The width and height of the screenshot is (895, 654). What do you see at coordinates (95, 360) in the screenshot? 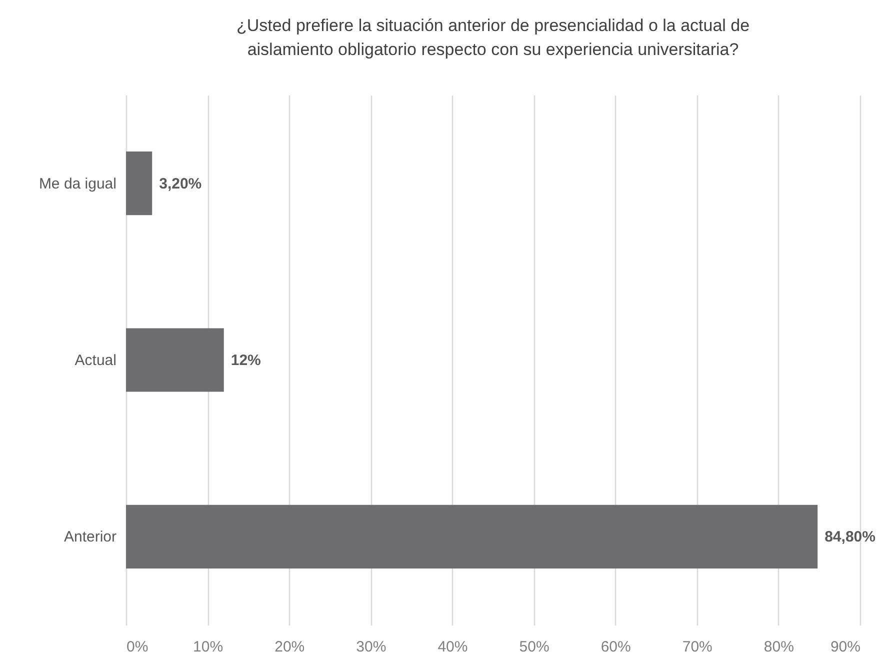
I see `y-tick-label: Actual` at bounding box center [95, 360].